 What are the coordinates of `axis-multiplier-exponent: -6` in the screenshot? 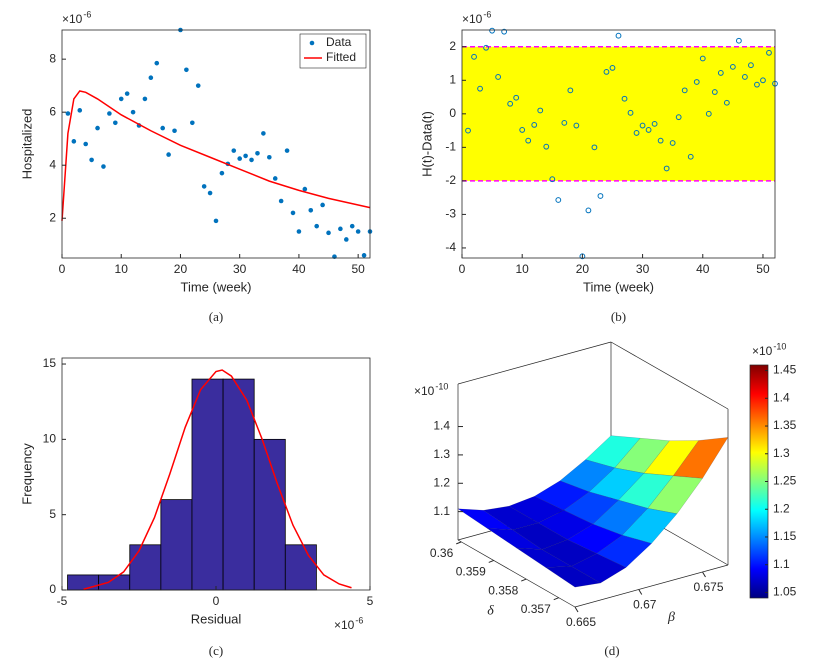 It's located at (87, 14).